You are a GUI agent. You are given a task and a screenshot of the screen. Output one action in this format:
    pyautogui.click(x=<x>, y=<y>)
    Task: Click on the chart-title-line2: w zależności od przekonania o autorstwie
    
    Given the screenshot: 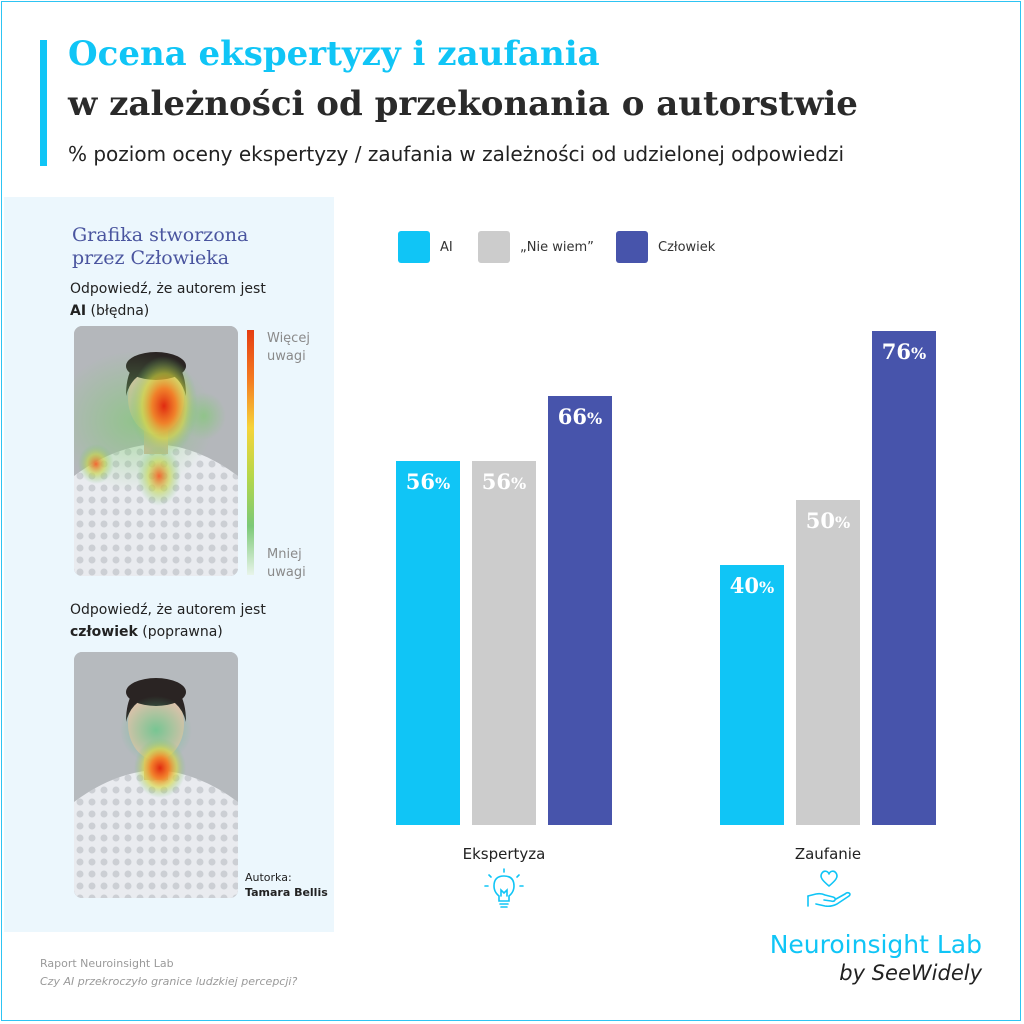 What is the action you would take?
    pyautogui.click(x=463, y=104)
    